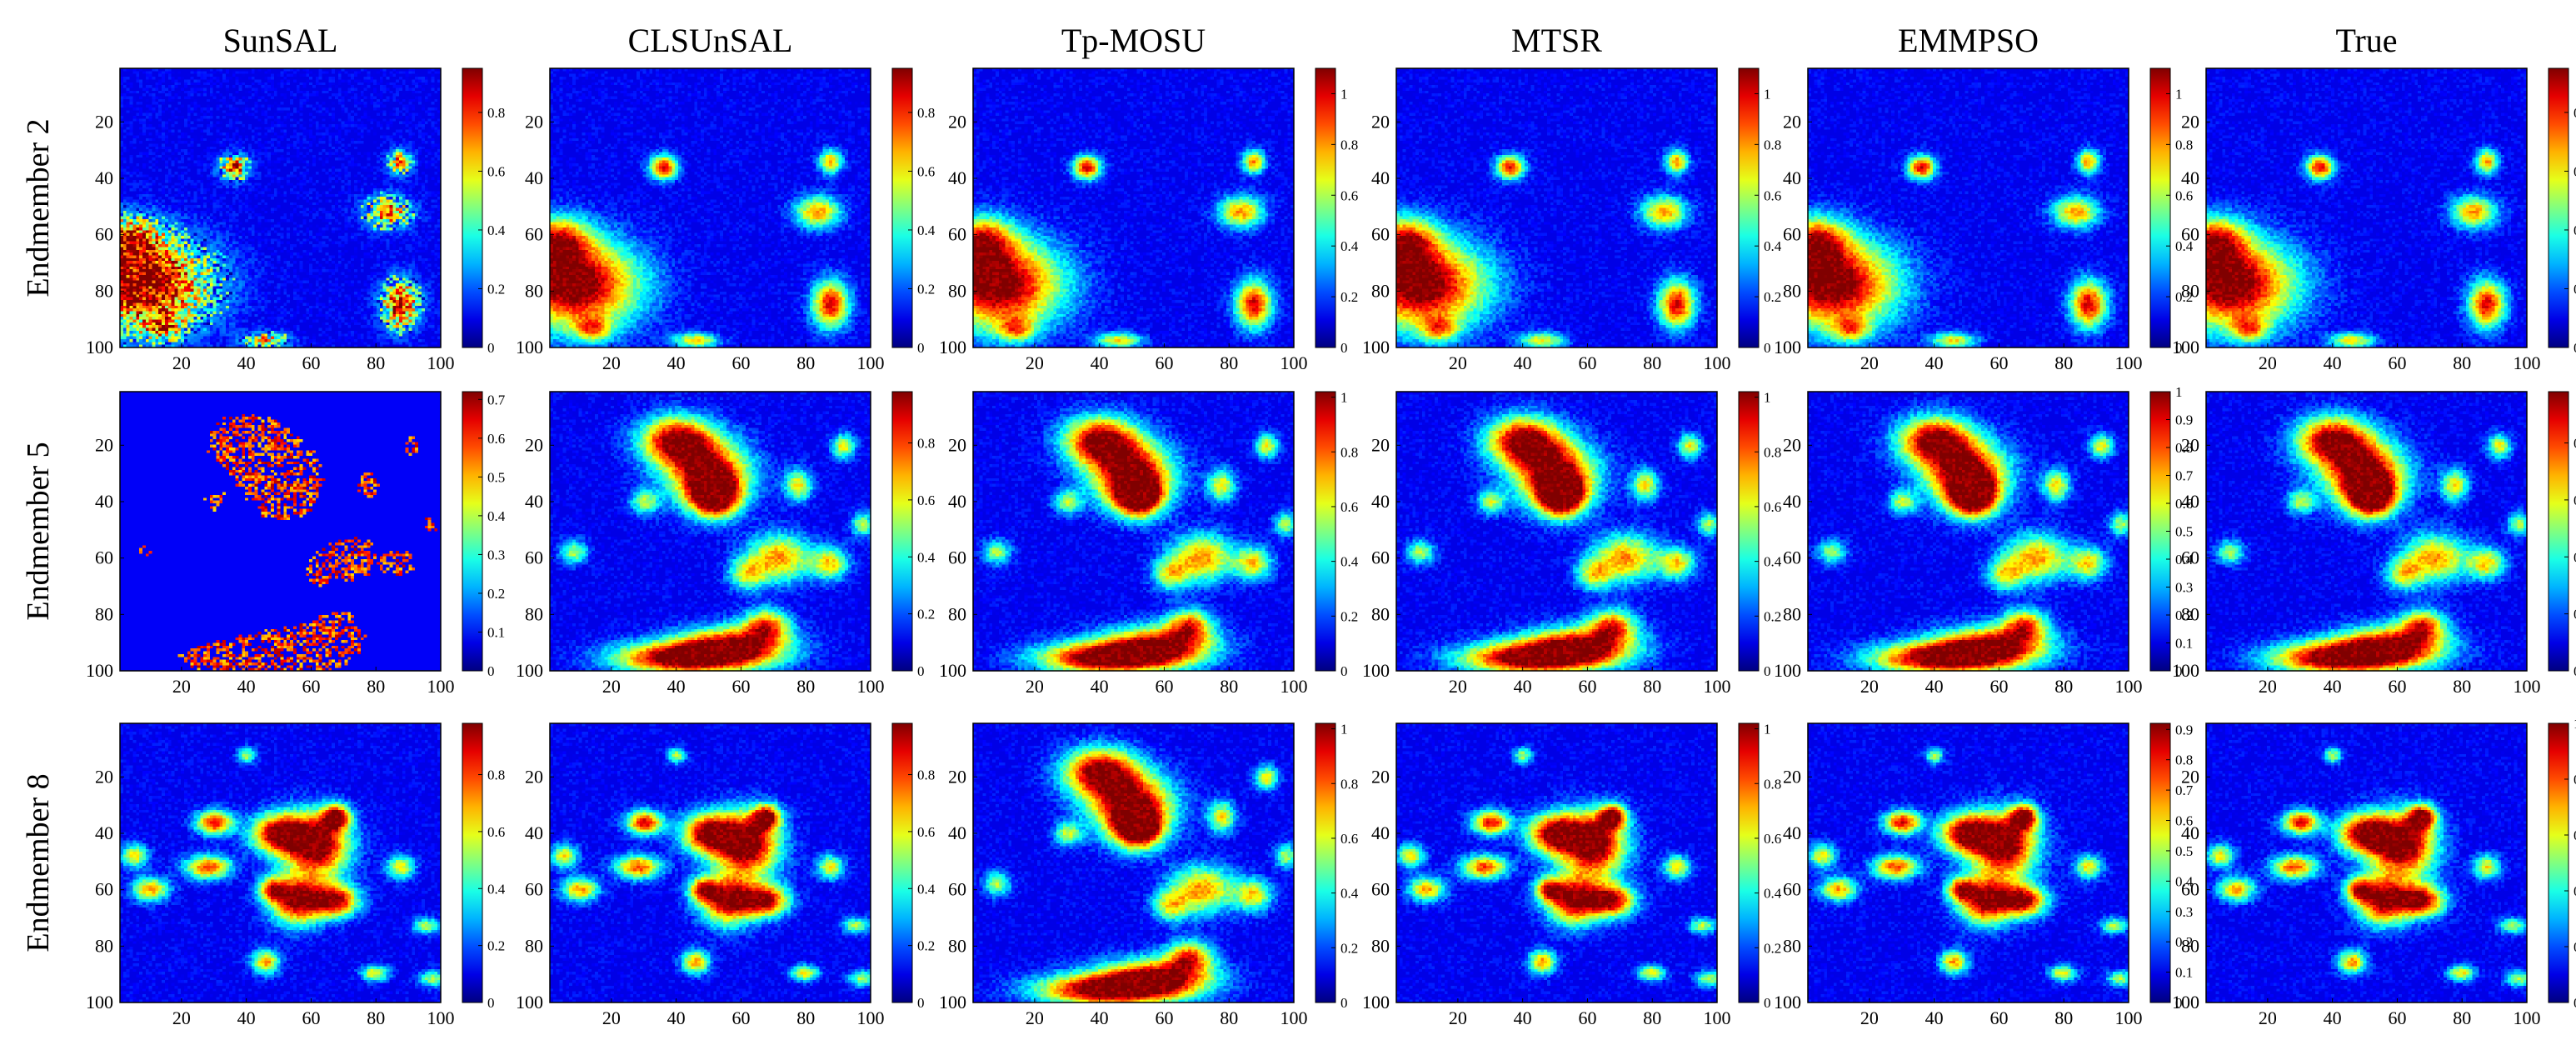 The image size is (2576, 1050). What do you see at coordinates (2184, 644) in the screenshot?
I see `colorbar-tick-label: 0.1` at bounding box center [2184, 644].